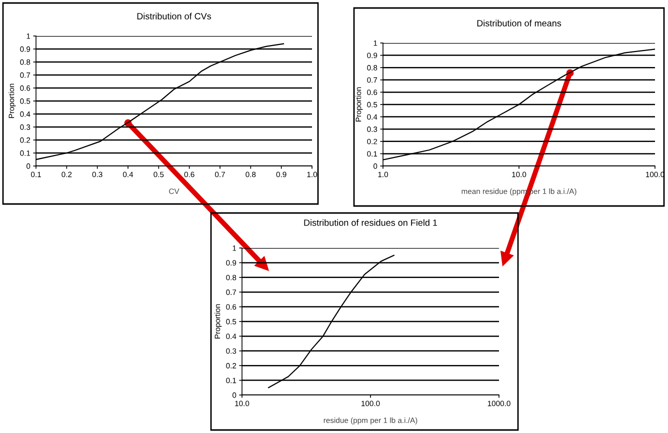 The height and width of the screenshot is (433, 668). What do you see at coordinates (519, 23) in the screenshot?
I see `chart-title: Distribution of means` at bounding box center [519, 23].